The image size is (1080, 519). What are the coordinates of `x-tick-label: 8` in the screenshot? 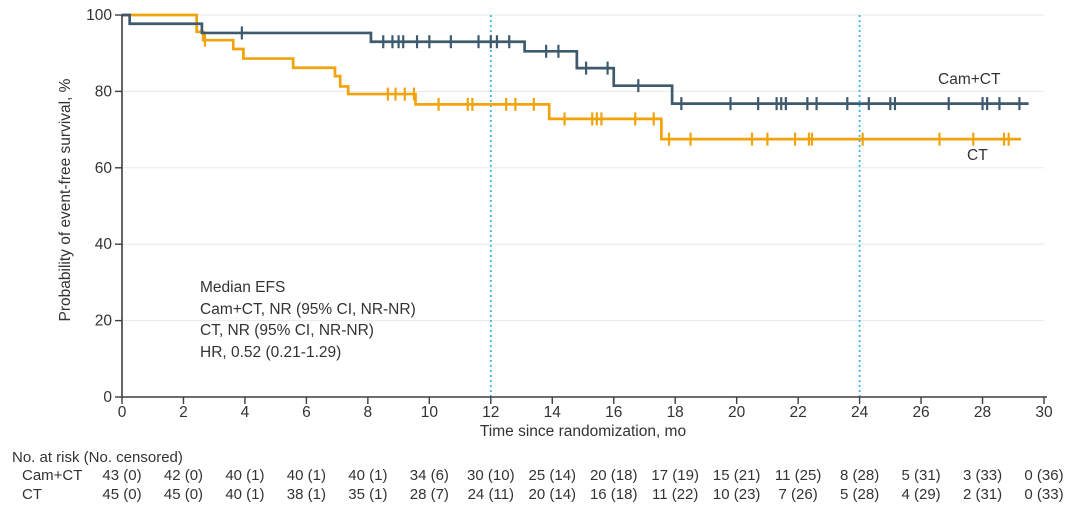 It's located at (368, 412).